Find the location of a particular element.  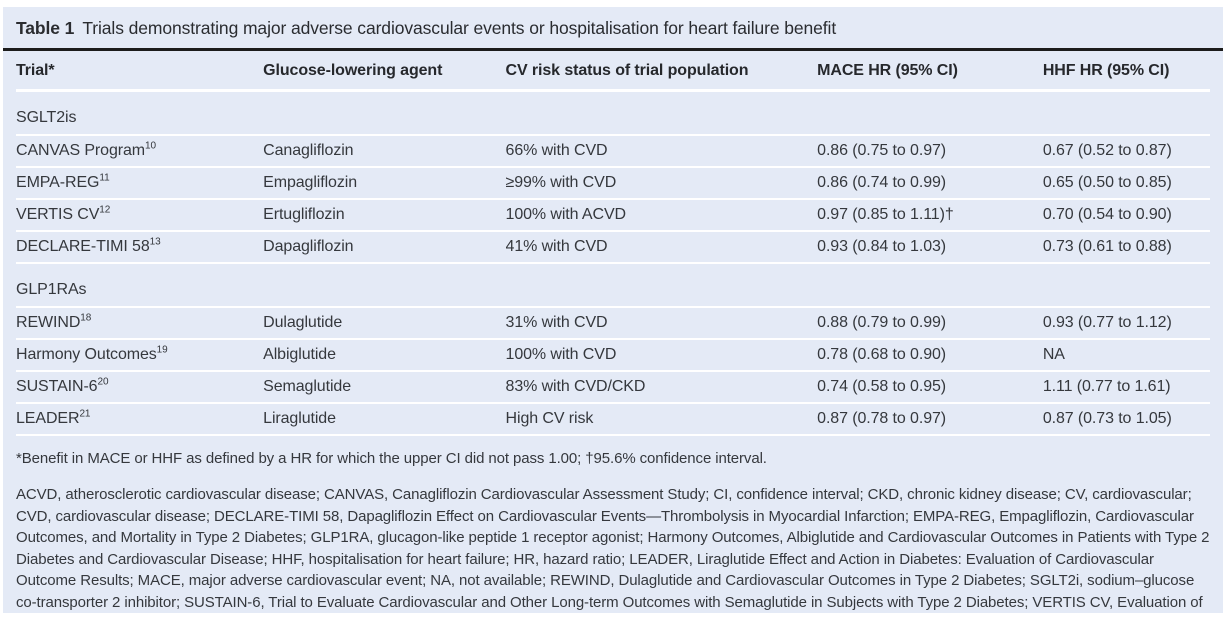

column-header-hhf-hr: HHF HR (95% CI) is located at coordinates (1126, 71).